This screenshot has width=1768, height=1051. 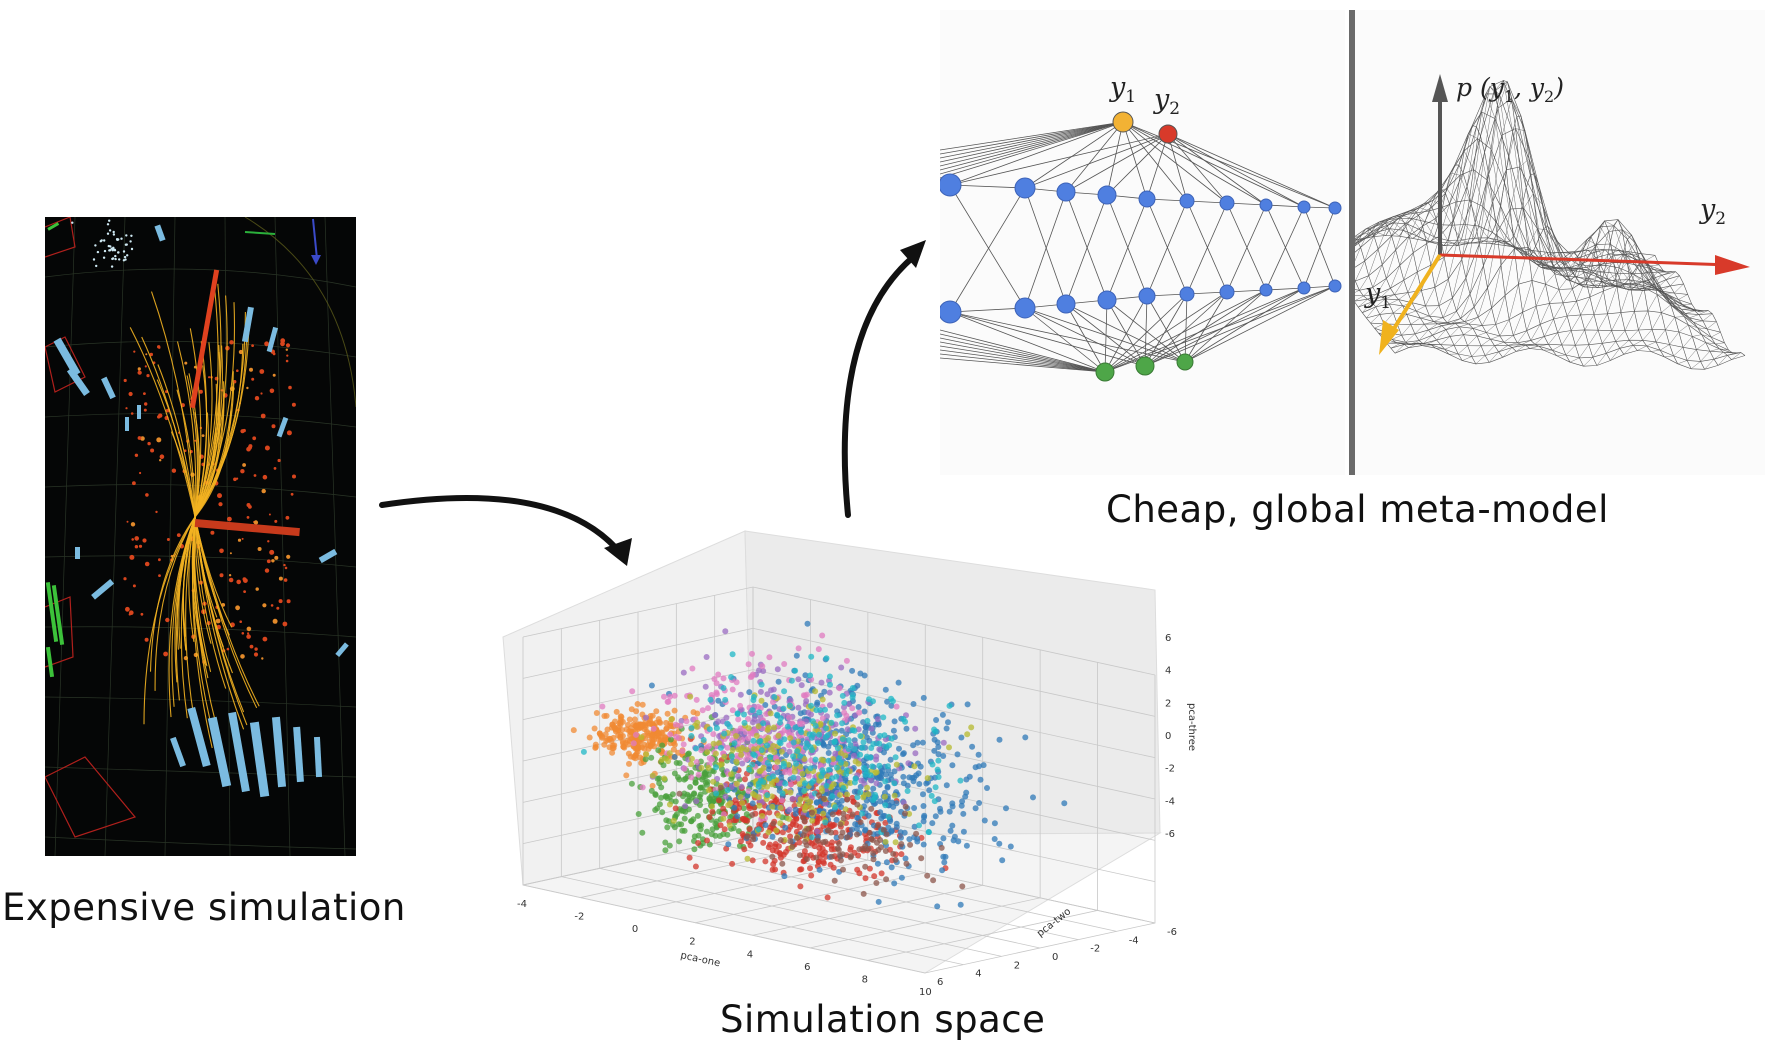 I want to click on hidden-node, so click(x=1304, y=288).